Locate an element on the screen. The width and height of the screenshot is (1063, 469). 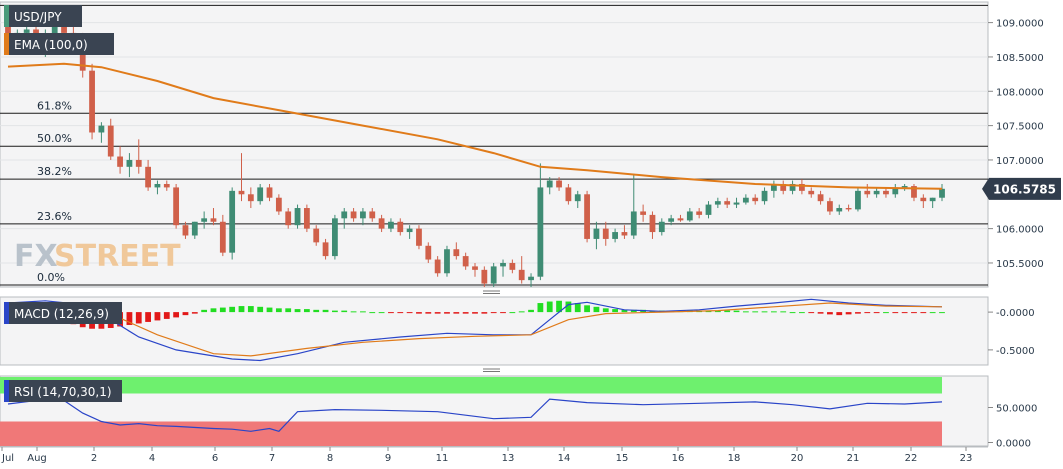
rsi-label: RSI (14,70,30,1) is located at coordinates (63, 392).